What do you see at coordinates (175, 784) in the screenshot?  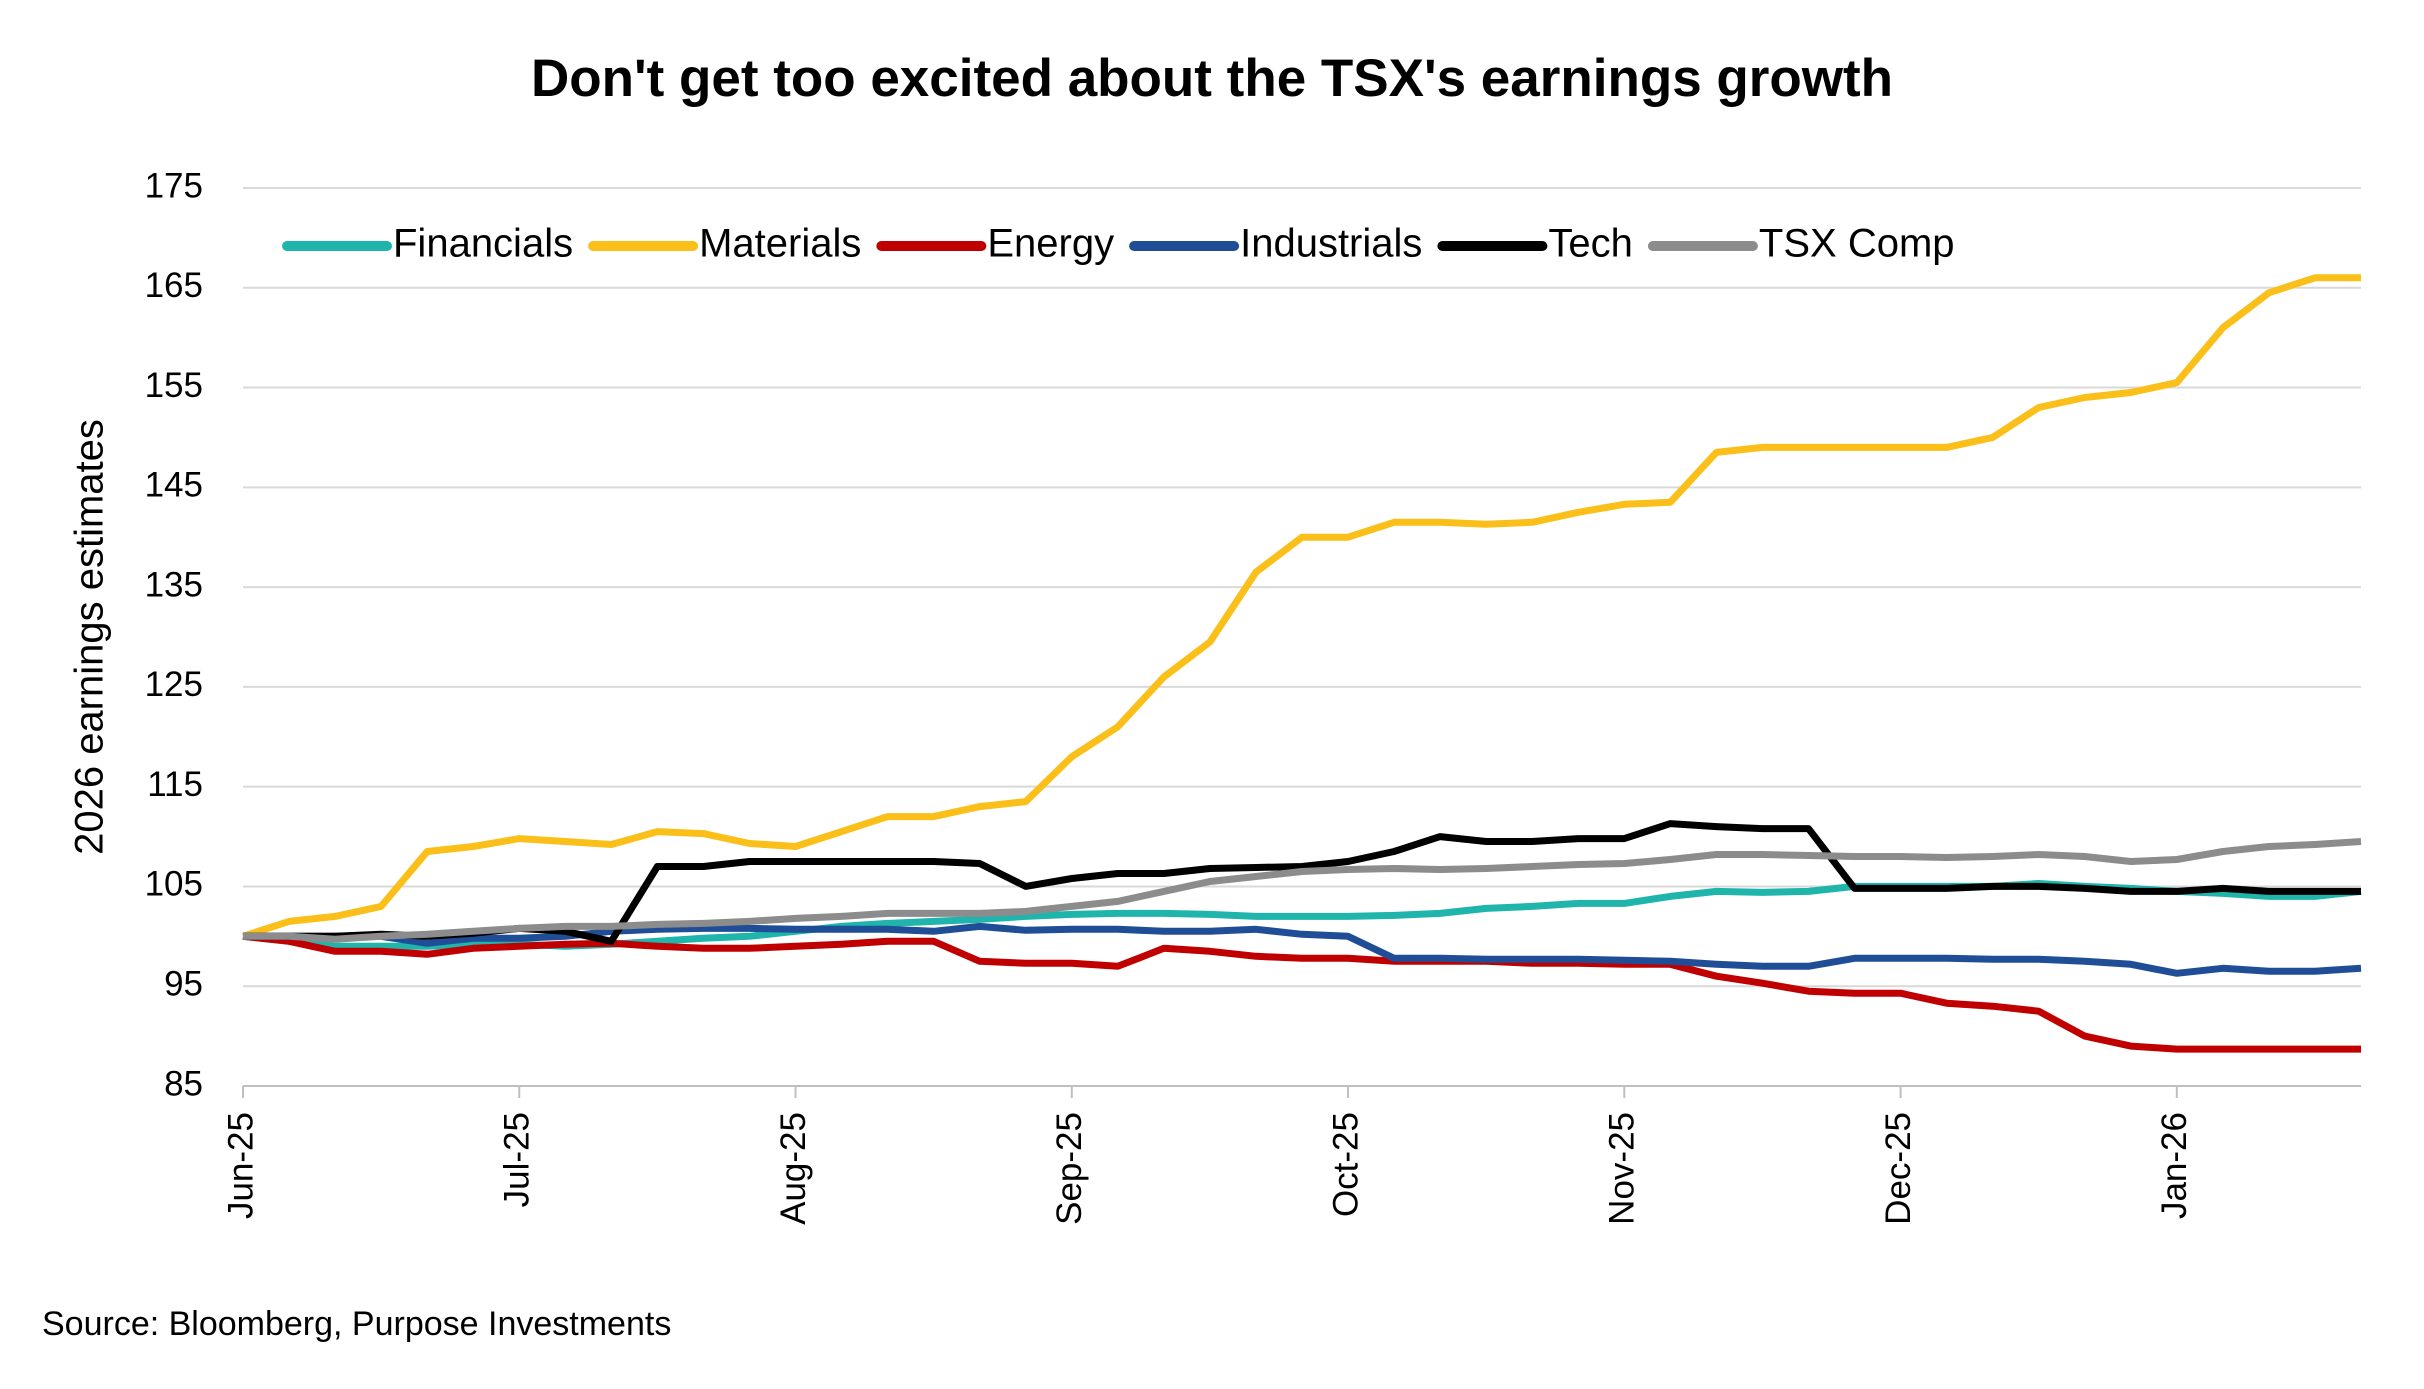 I see `y-tick-label: 115` at bounding box center [175, 784].